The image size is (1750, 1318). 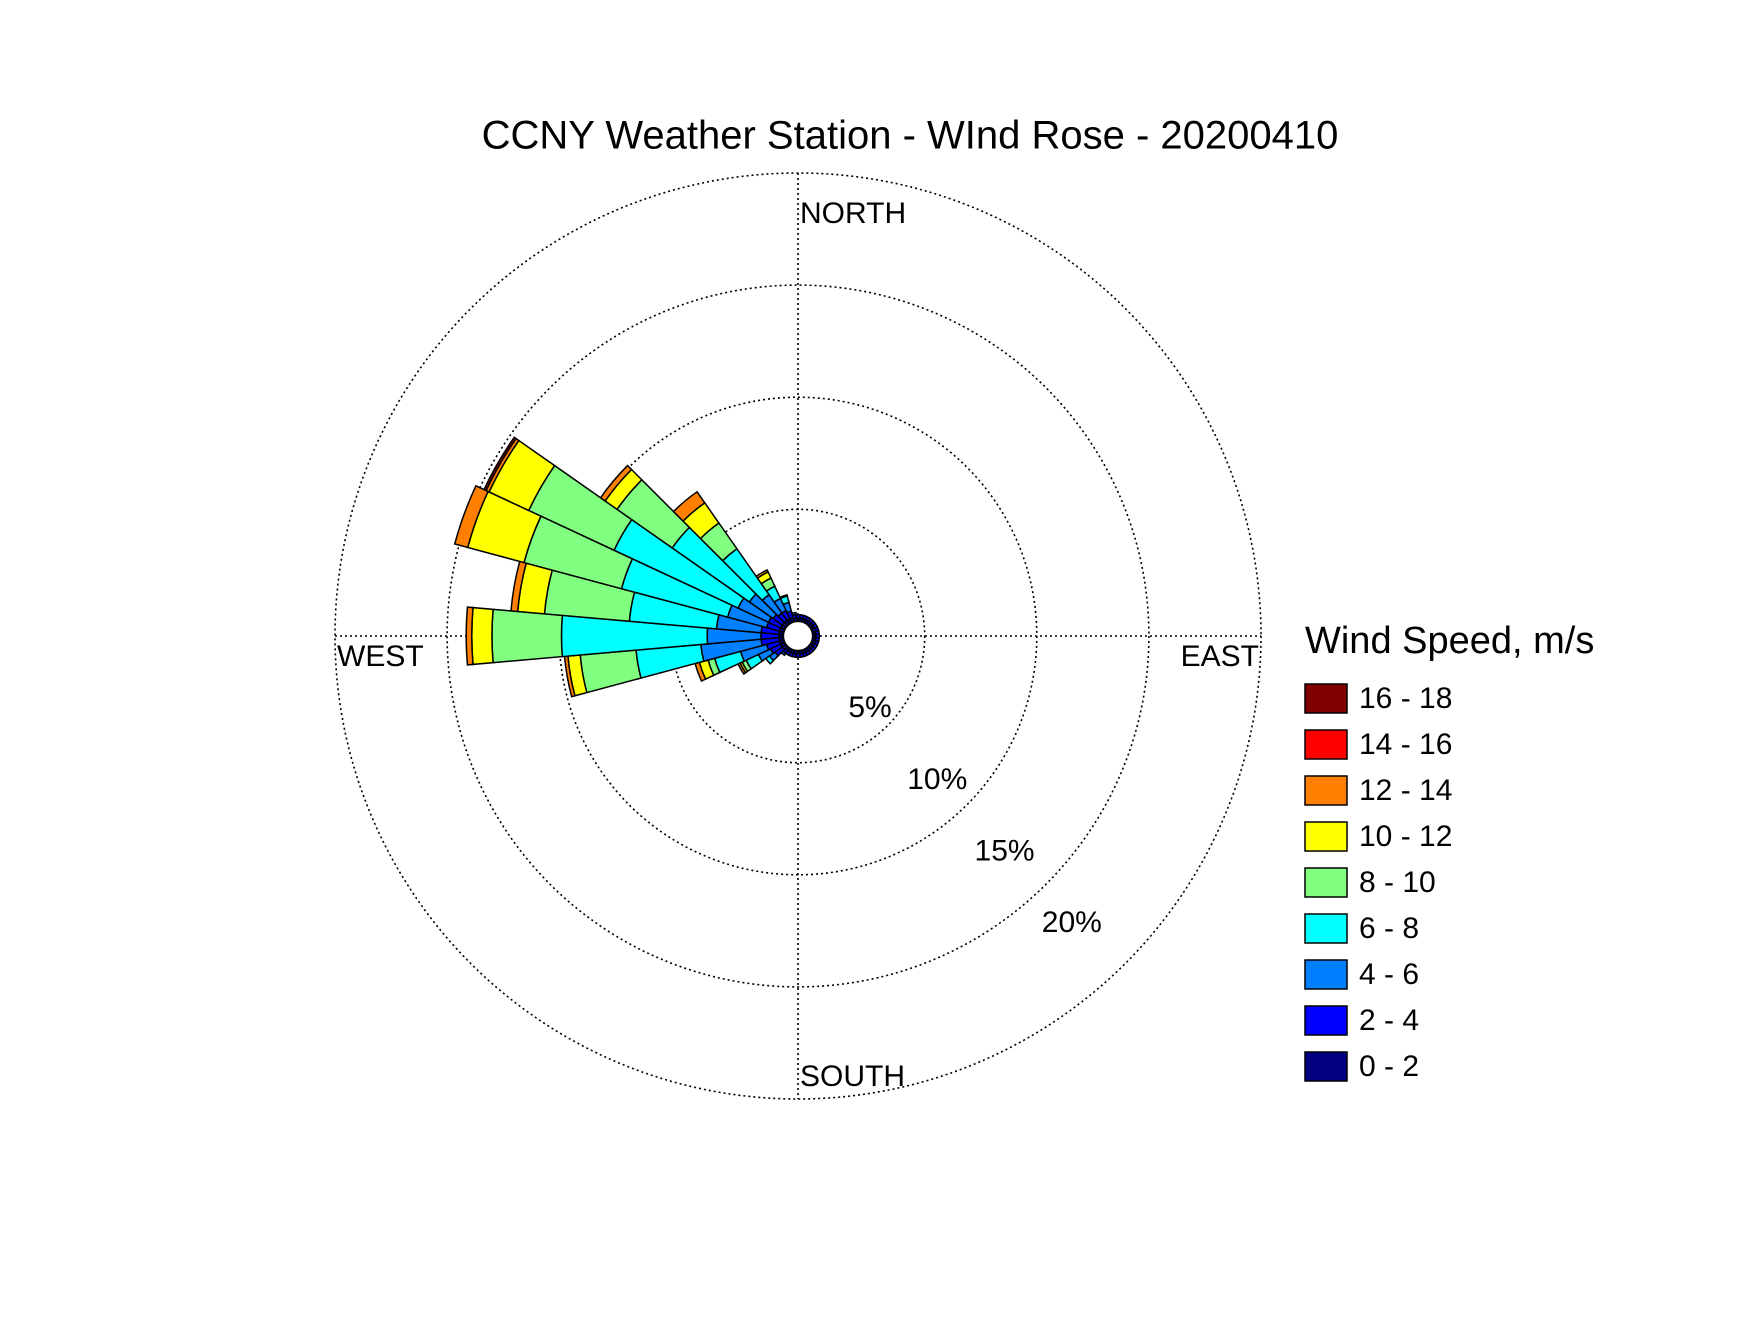 What do you see at coordinates (1389, 928) in the screenshot?
I see `legend-label: 6 - 8` at bounding box center [1389, 928].